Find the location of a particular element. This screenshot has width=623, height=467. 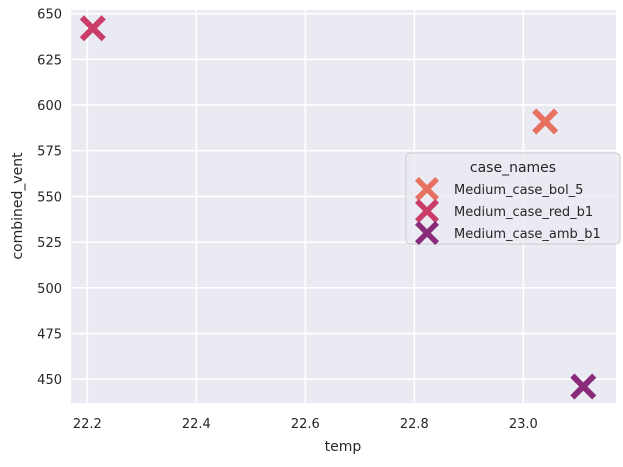

y-axis-ticks: 450 475 500 525 550 575 600 625 650 is located at coordinates (49, 198).